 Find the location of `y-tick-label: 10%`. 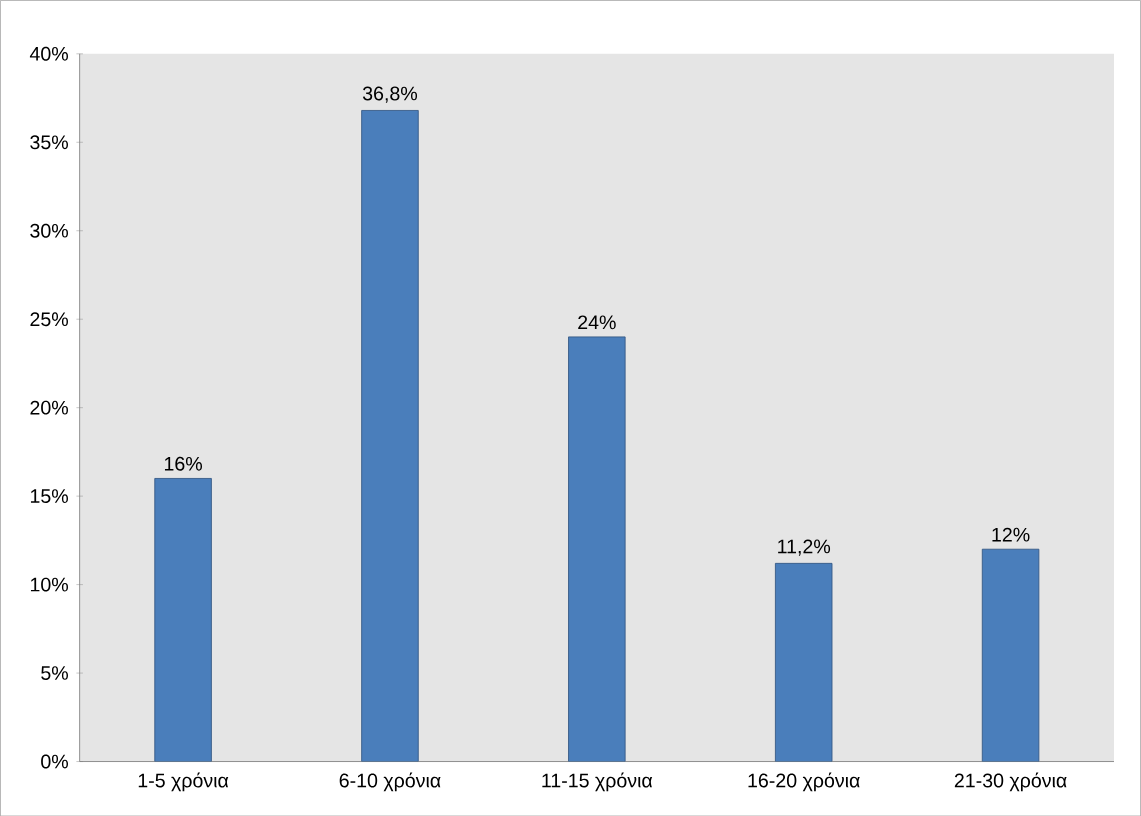

y-tick-label: 10% is located at coordinates (49, 584).